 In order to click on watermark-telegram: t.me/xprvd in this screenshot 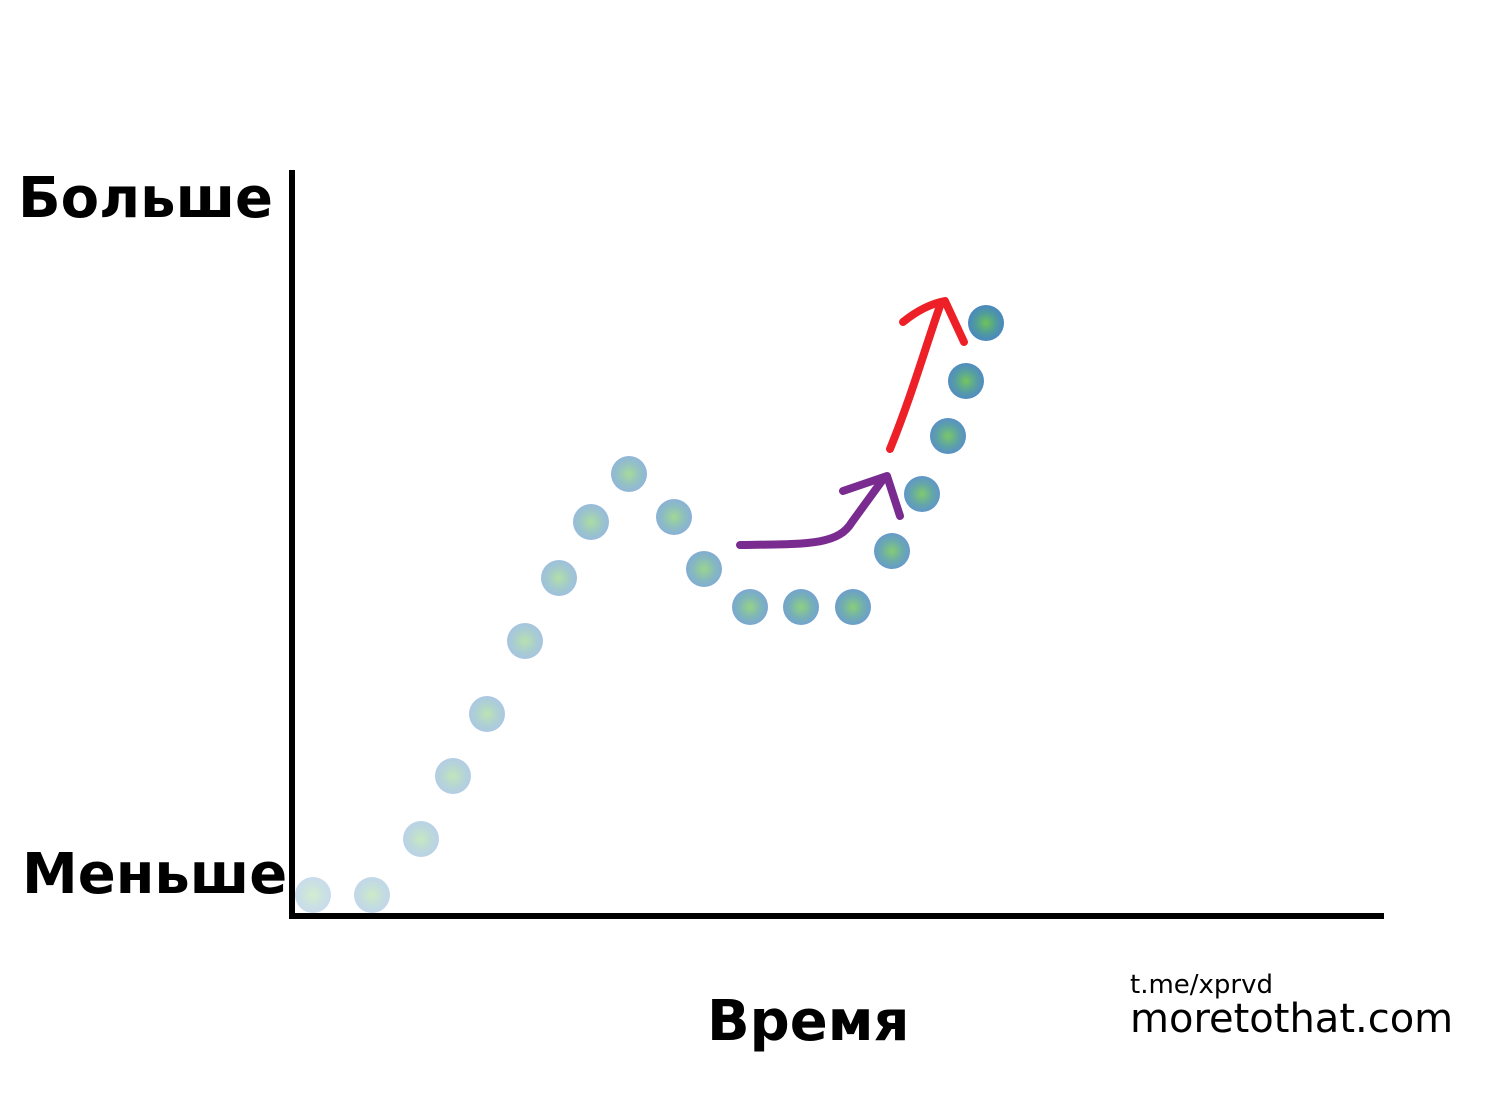, I will do `click(1201, 985)`.